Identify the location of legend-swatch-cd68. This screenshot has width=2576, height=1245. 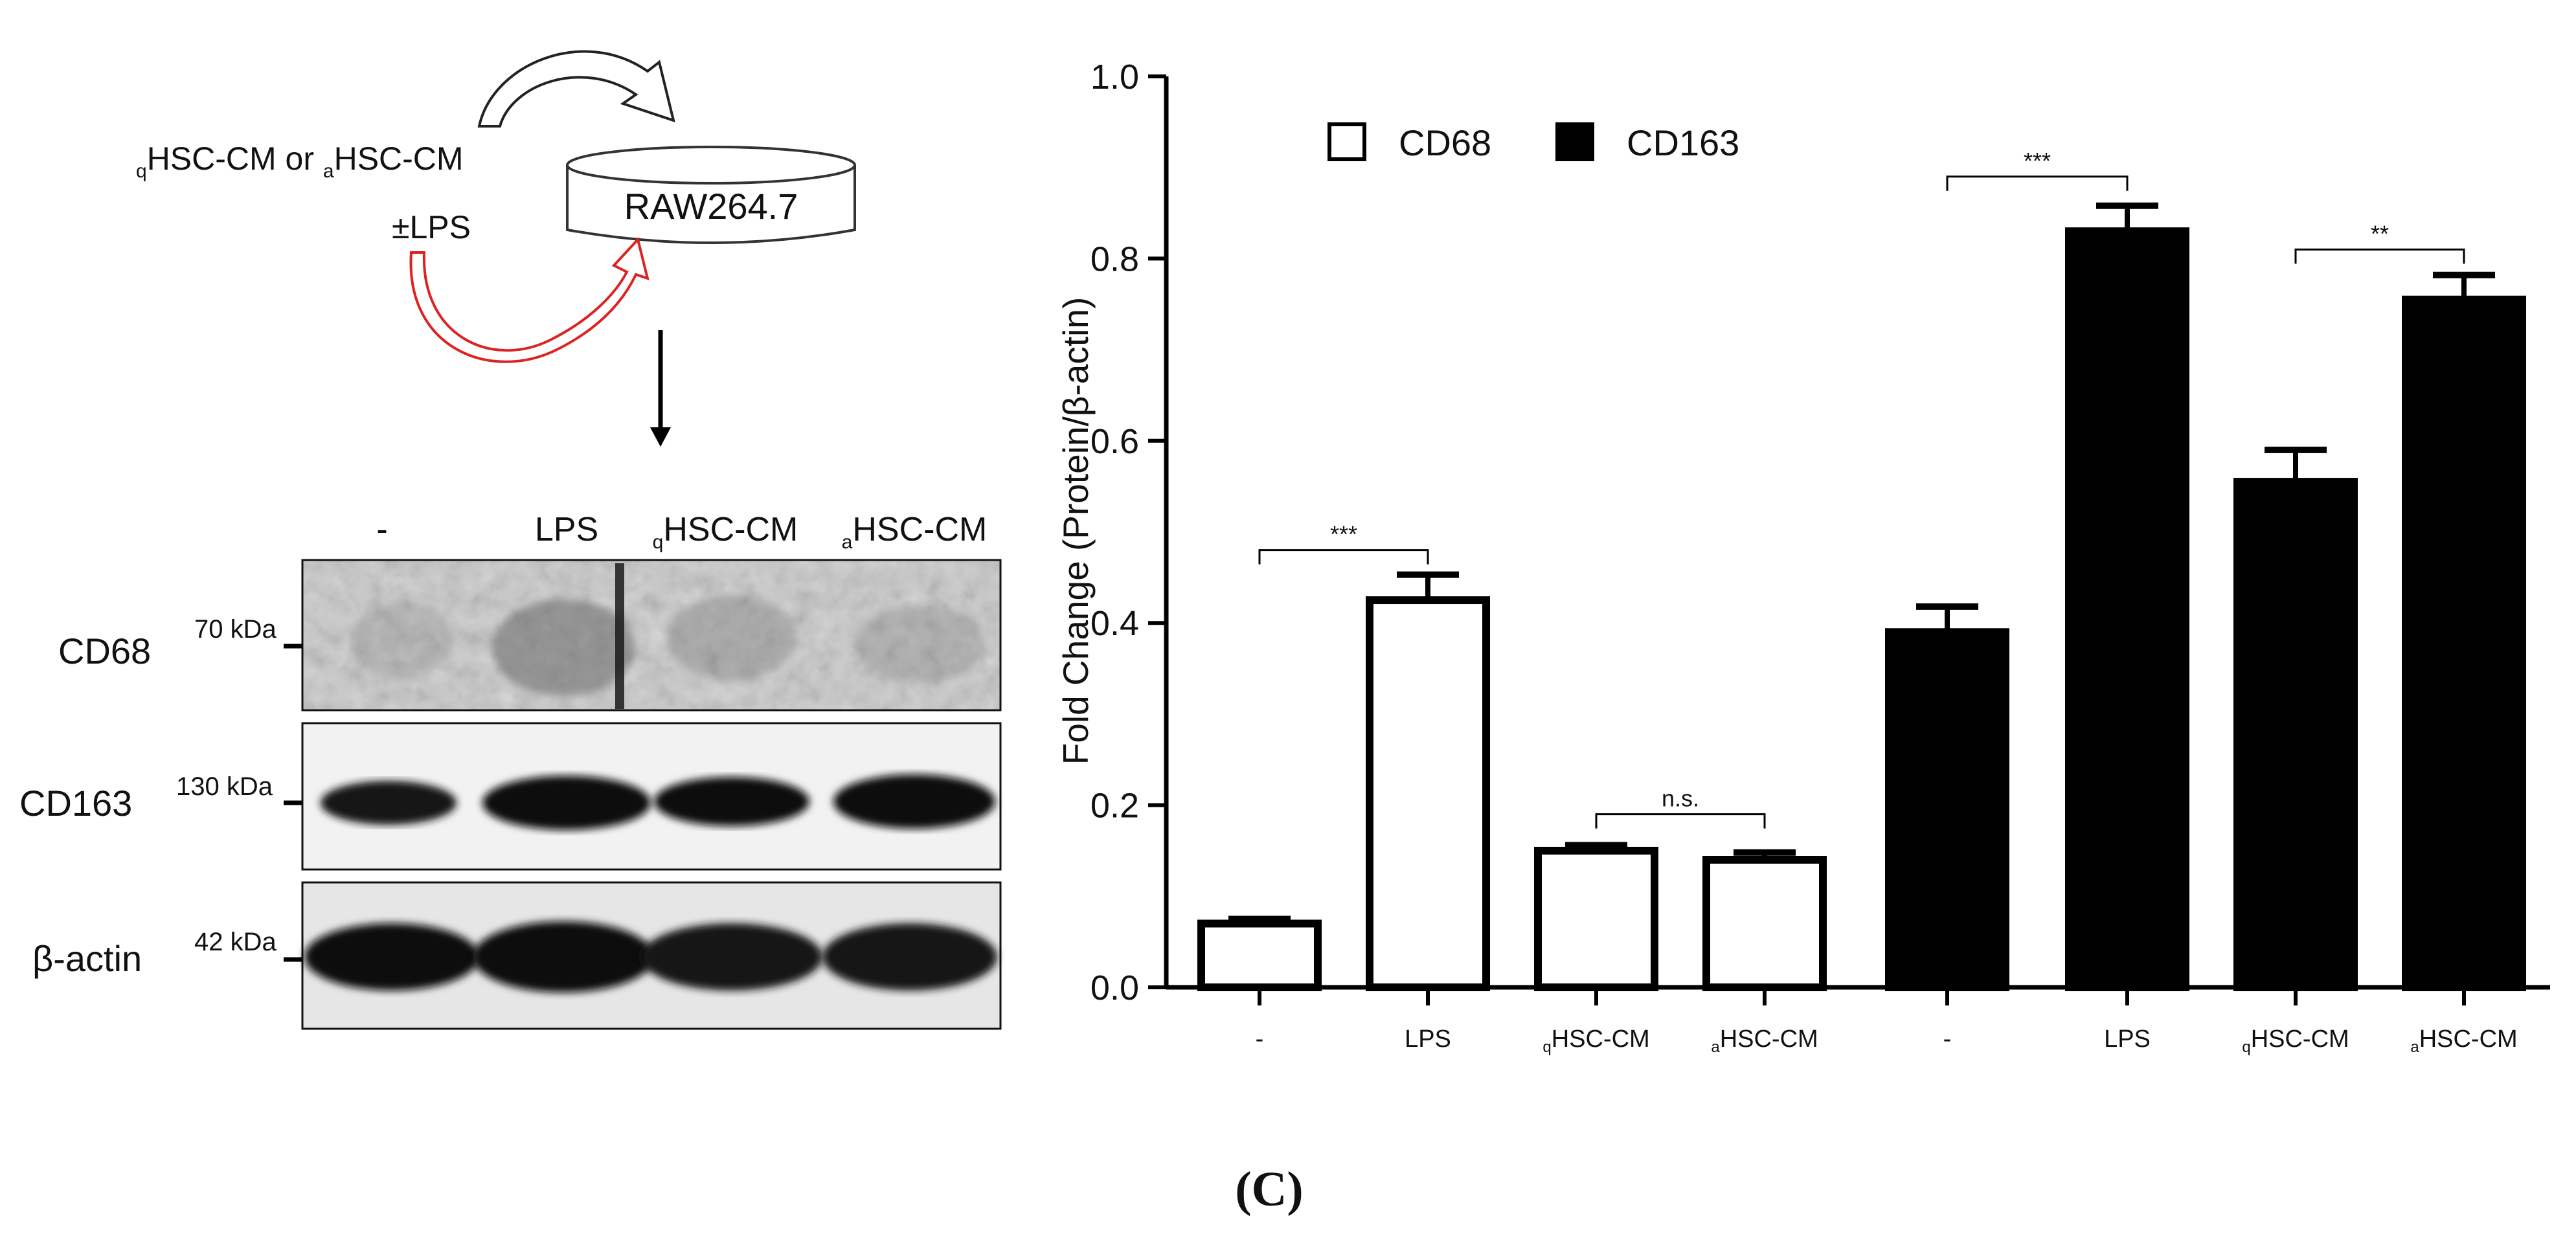
(1347, 141).